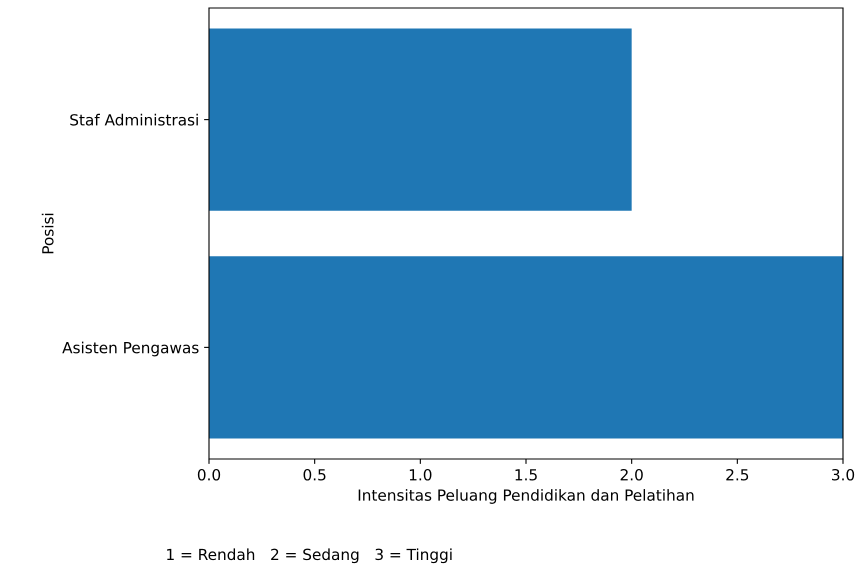 The width and height of the screenshot is (859, 585). I want to click on x-tick-label: 2.5, so click(737, 474).